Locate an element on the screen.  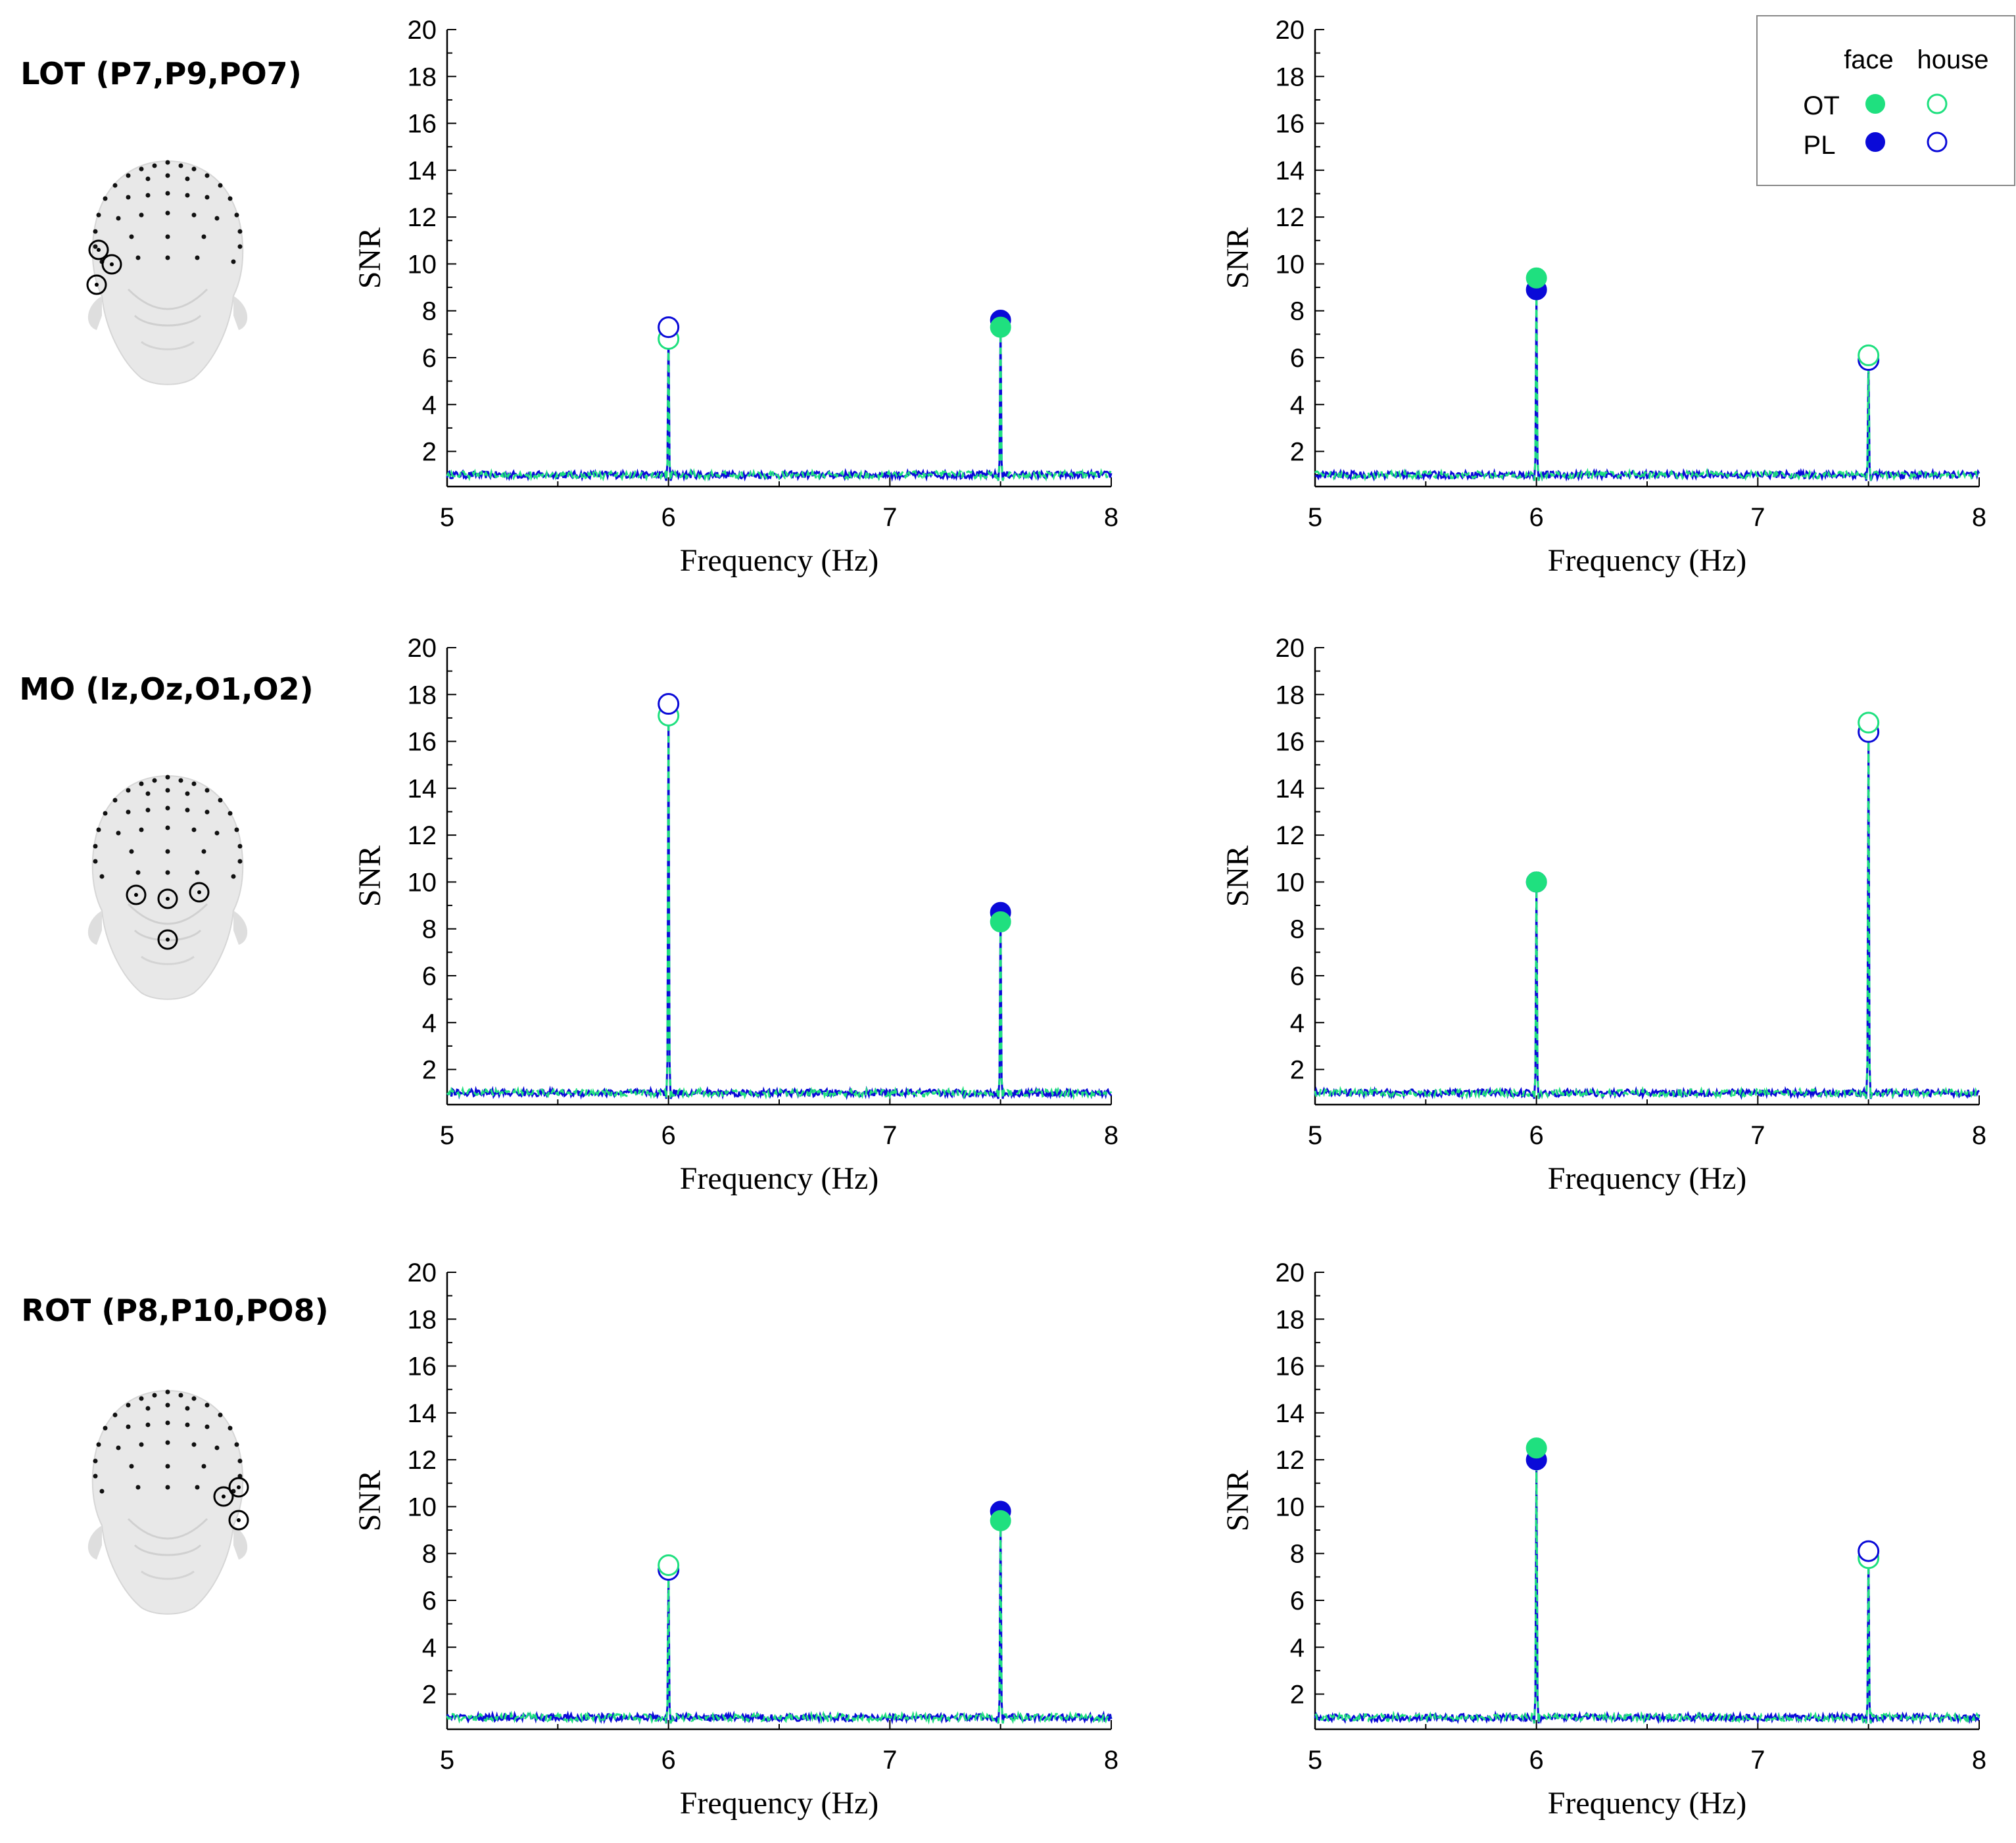
legend-box is located at coordinates (1885, 100).